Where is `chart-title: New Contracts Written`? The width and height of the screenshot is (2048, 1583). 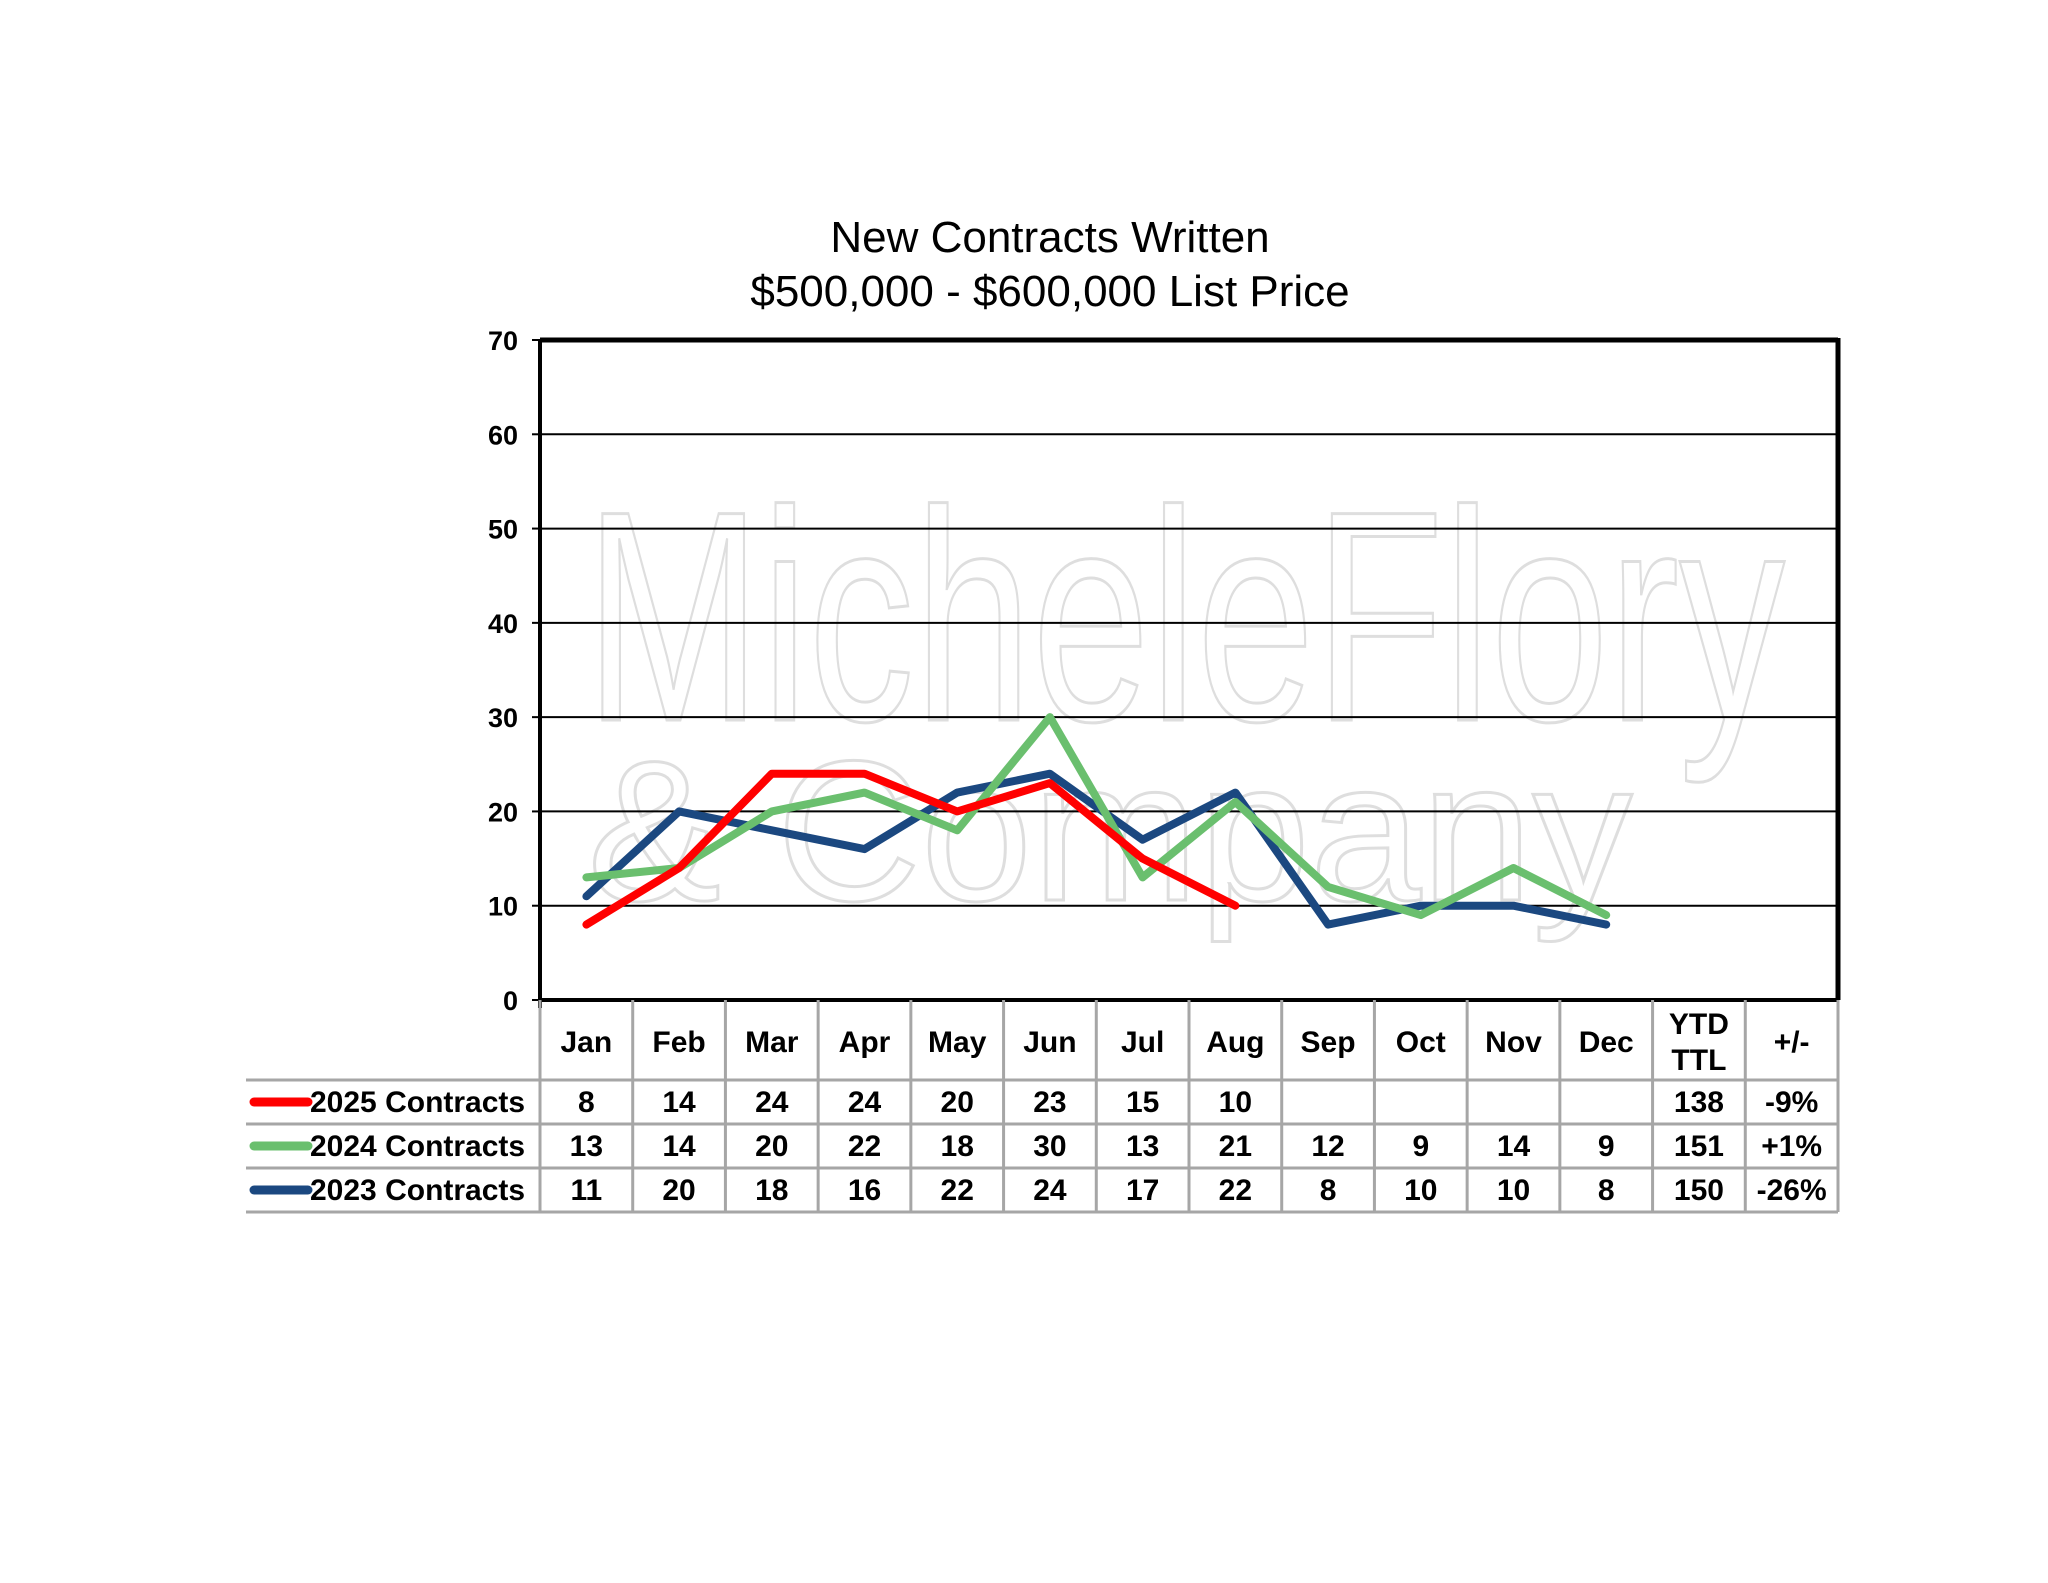 chart-title: New Contracts Written is located at coordinates (1049, 237).